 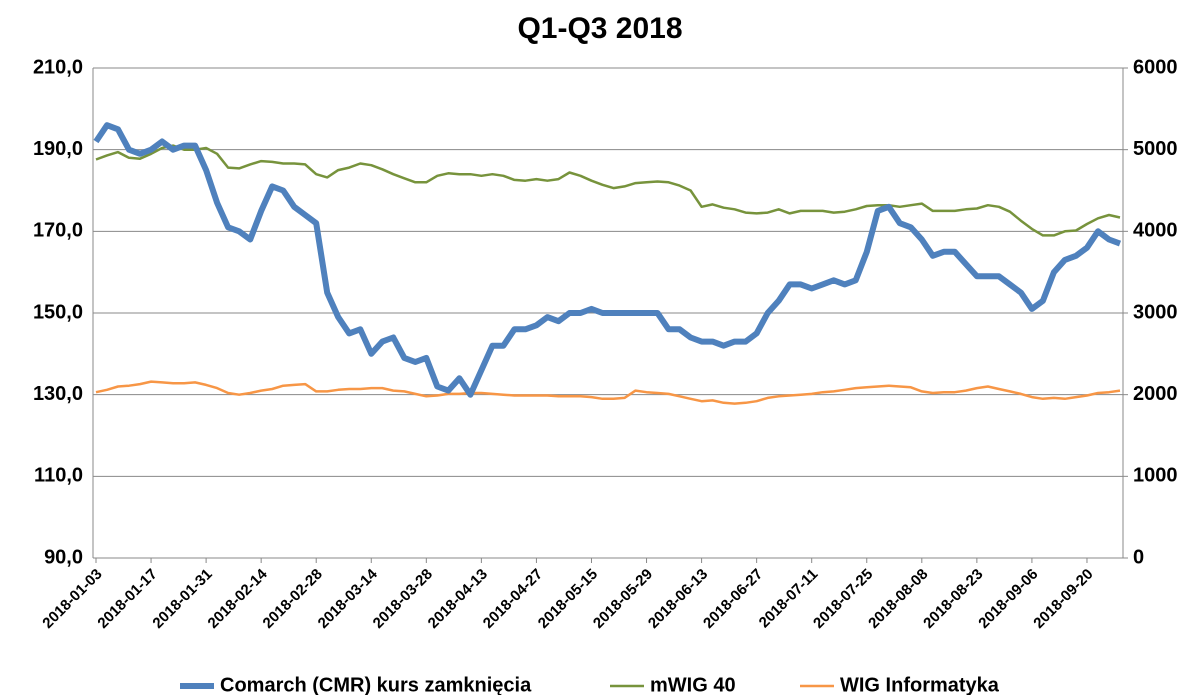 What do you see at coordinates (1155, 312) in the screenshot?
I see `y2-tick-label: 3000` at bounding box center [1155, 312].